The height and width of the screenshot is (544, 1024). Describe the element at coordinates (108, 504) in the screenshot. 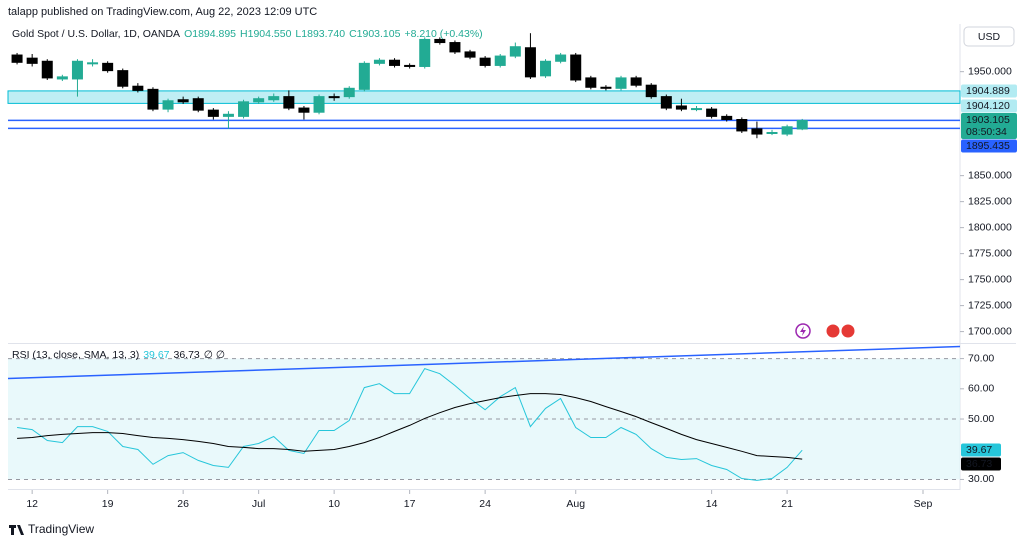

I see `x-tick-label: 19` at that location.